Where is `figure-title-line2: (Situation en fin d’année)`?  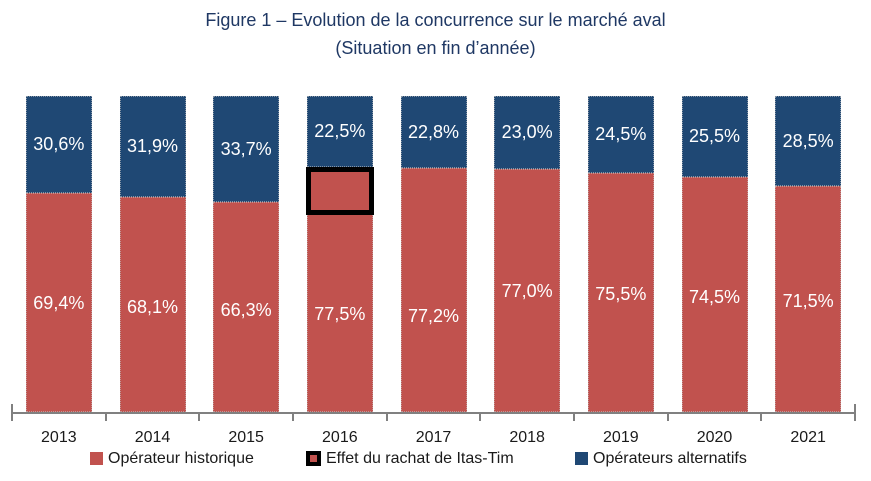
figure-title-line2: (Situation en fin d’année) is located at coordinates (435, 48).